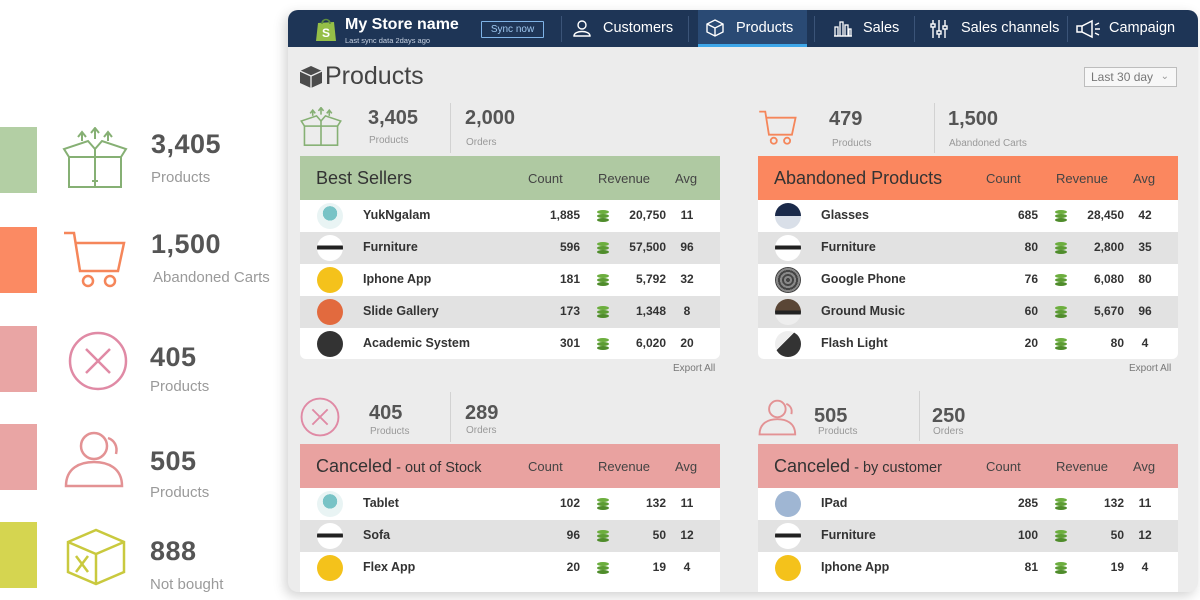 The height and width of the screenshot is (600, 1200). I want to click on table-row: IPad 285 132 11, so click(968, 504).